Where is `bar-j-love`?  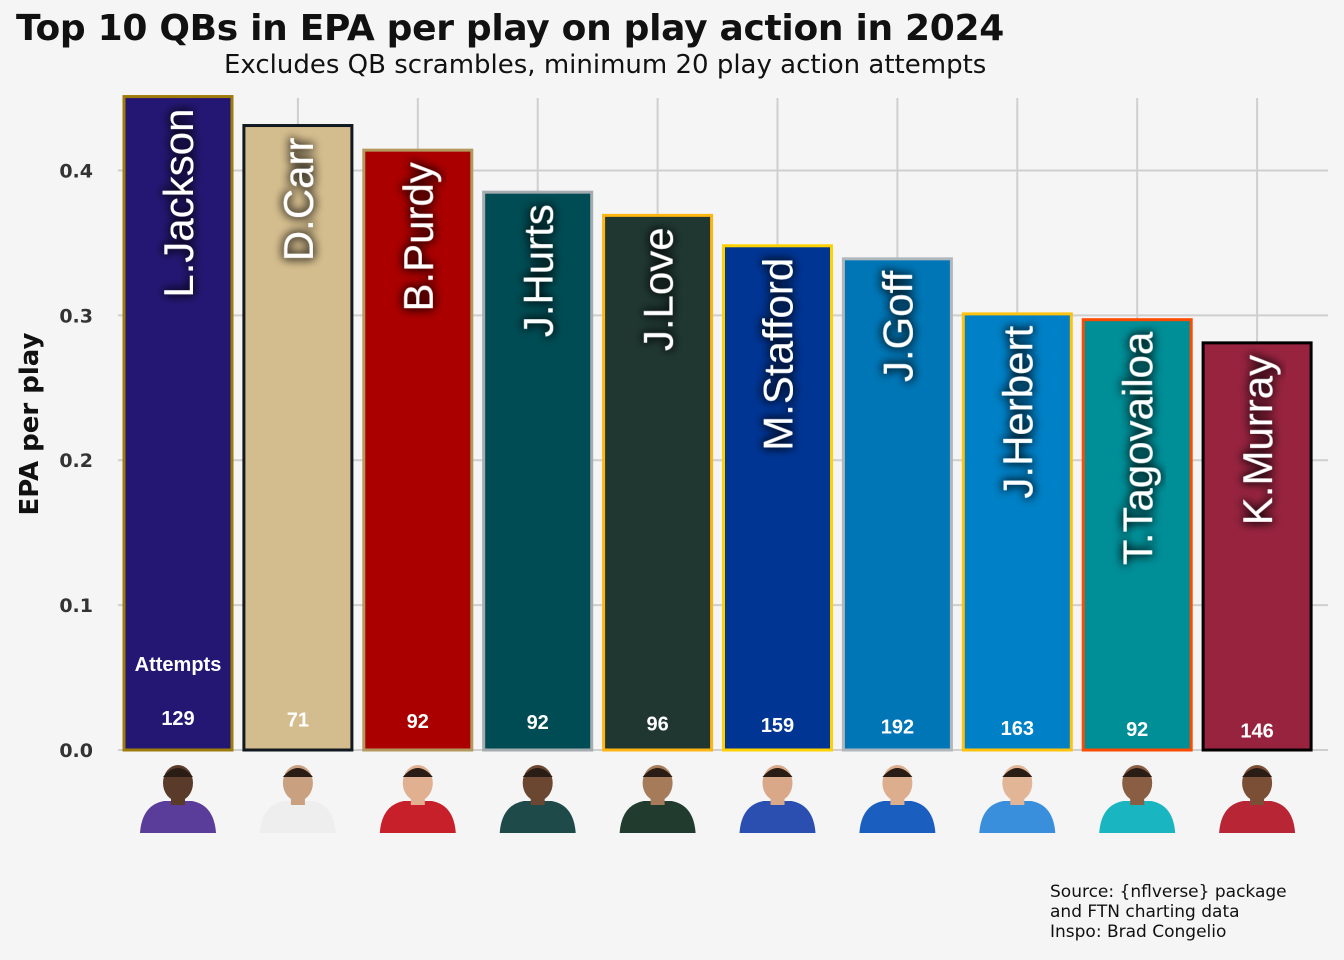 bar-j-love is located at coordinates (658, 482).